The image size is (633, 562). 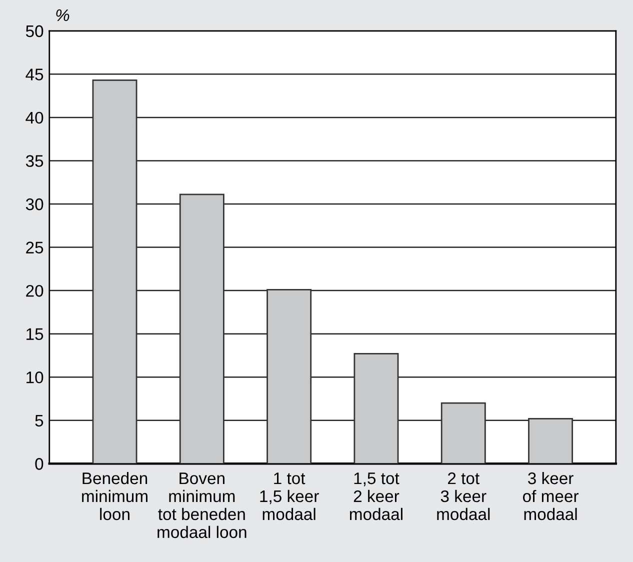 I want to click on y-tick-label: 15, so click(x=35, y=334).